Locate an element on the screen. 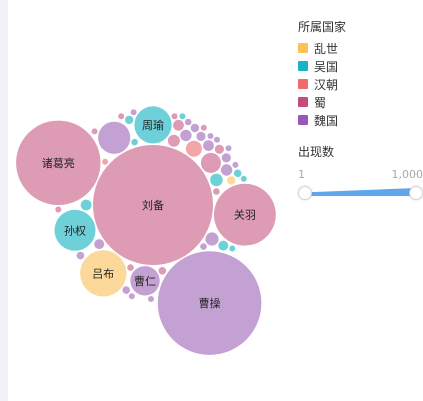  bubble-label: 吕布 is located at coordinates (103, 273).